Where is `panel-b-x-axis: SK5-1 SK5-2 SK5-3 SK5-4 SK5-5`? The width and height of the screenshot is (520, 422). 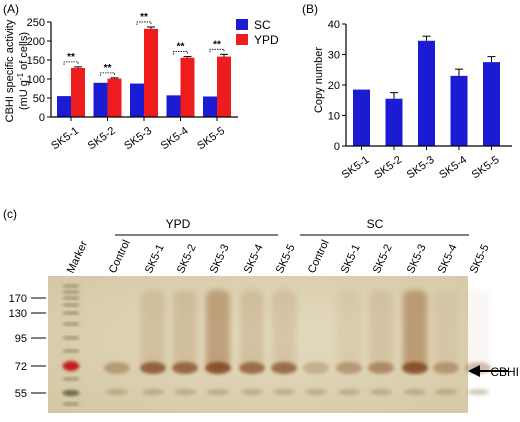
panel-b-x-axis: SK5-1 SK5-2 SK5-3 SK5-4 SK5-5 is located at coordinates (421, 163).